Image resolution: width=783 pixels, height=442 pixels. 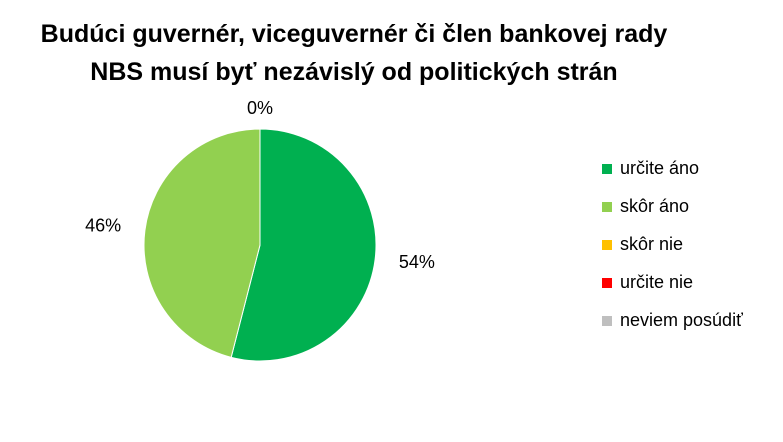 I want to click on legend-label-3: určite nie, so click(x=656, y=282).